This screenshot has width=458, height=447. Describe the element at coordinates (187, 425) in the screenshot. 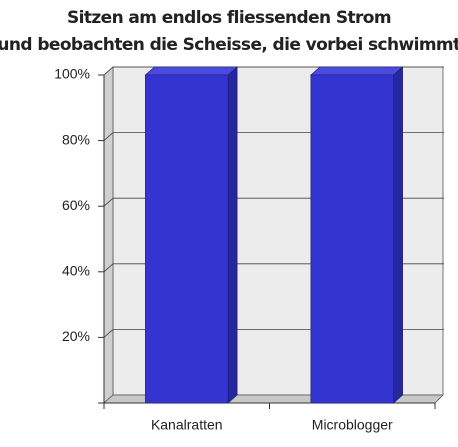

I see `x-tick-label: Kanalratten` at that location.